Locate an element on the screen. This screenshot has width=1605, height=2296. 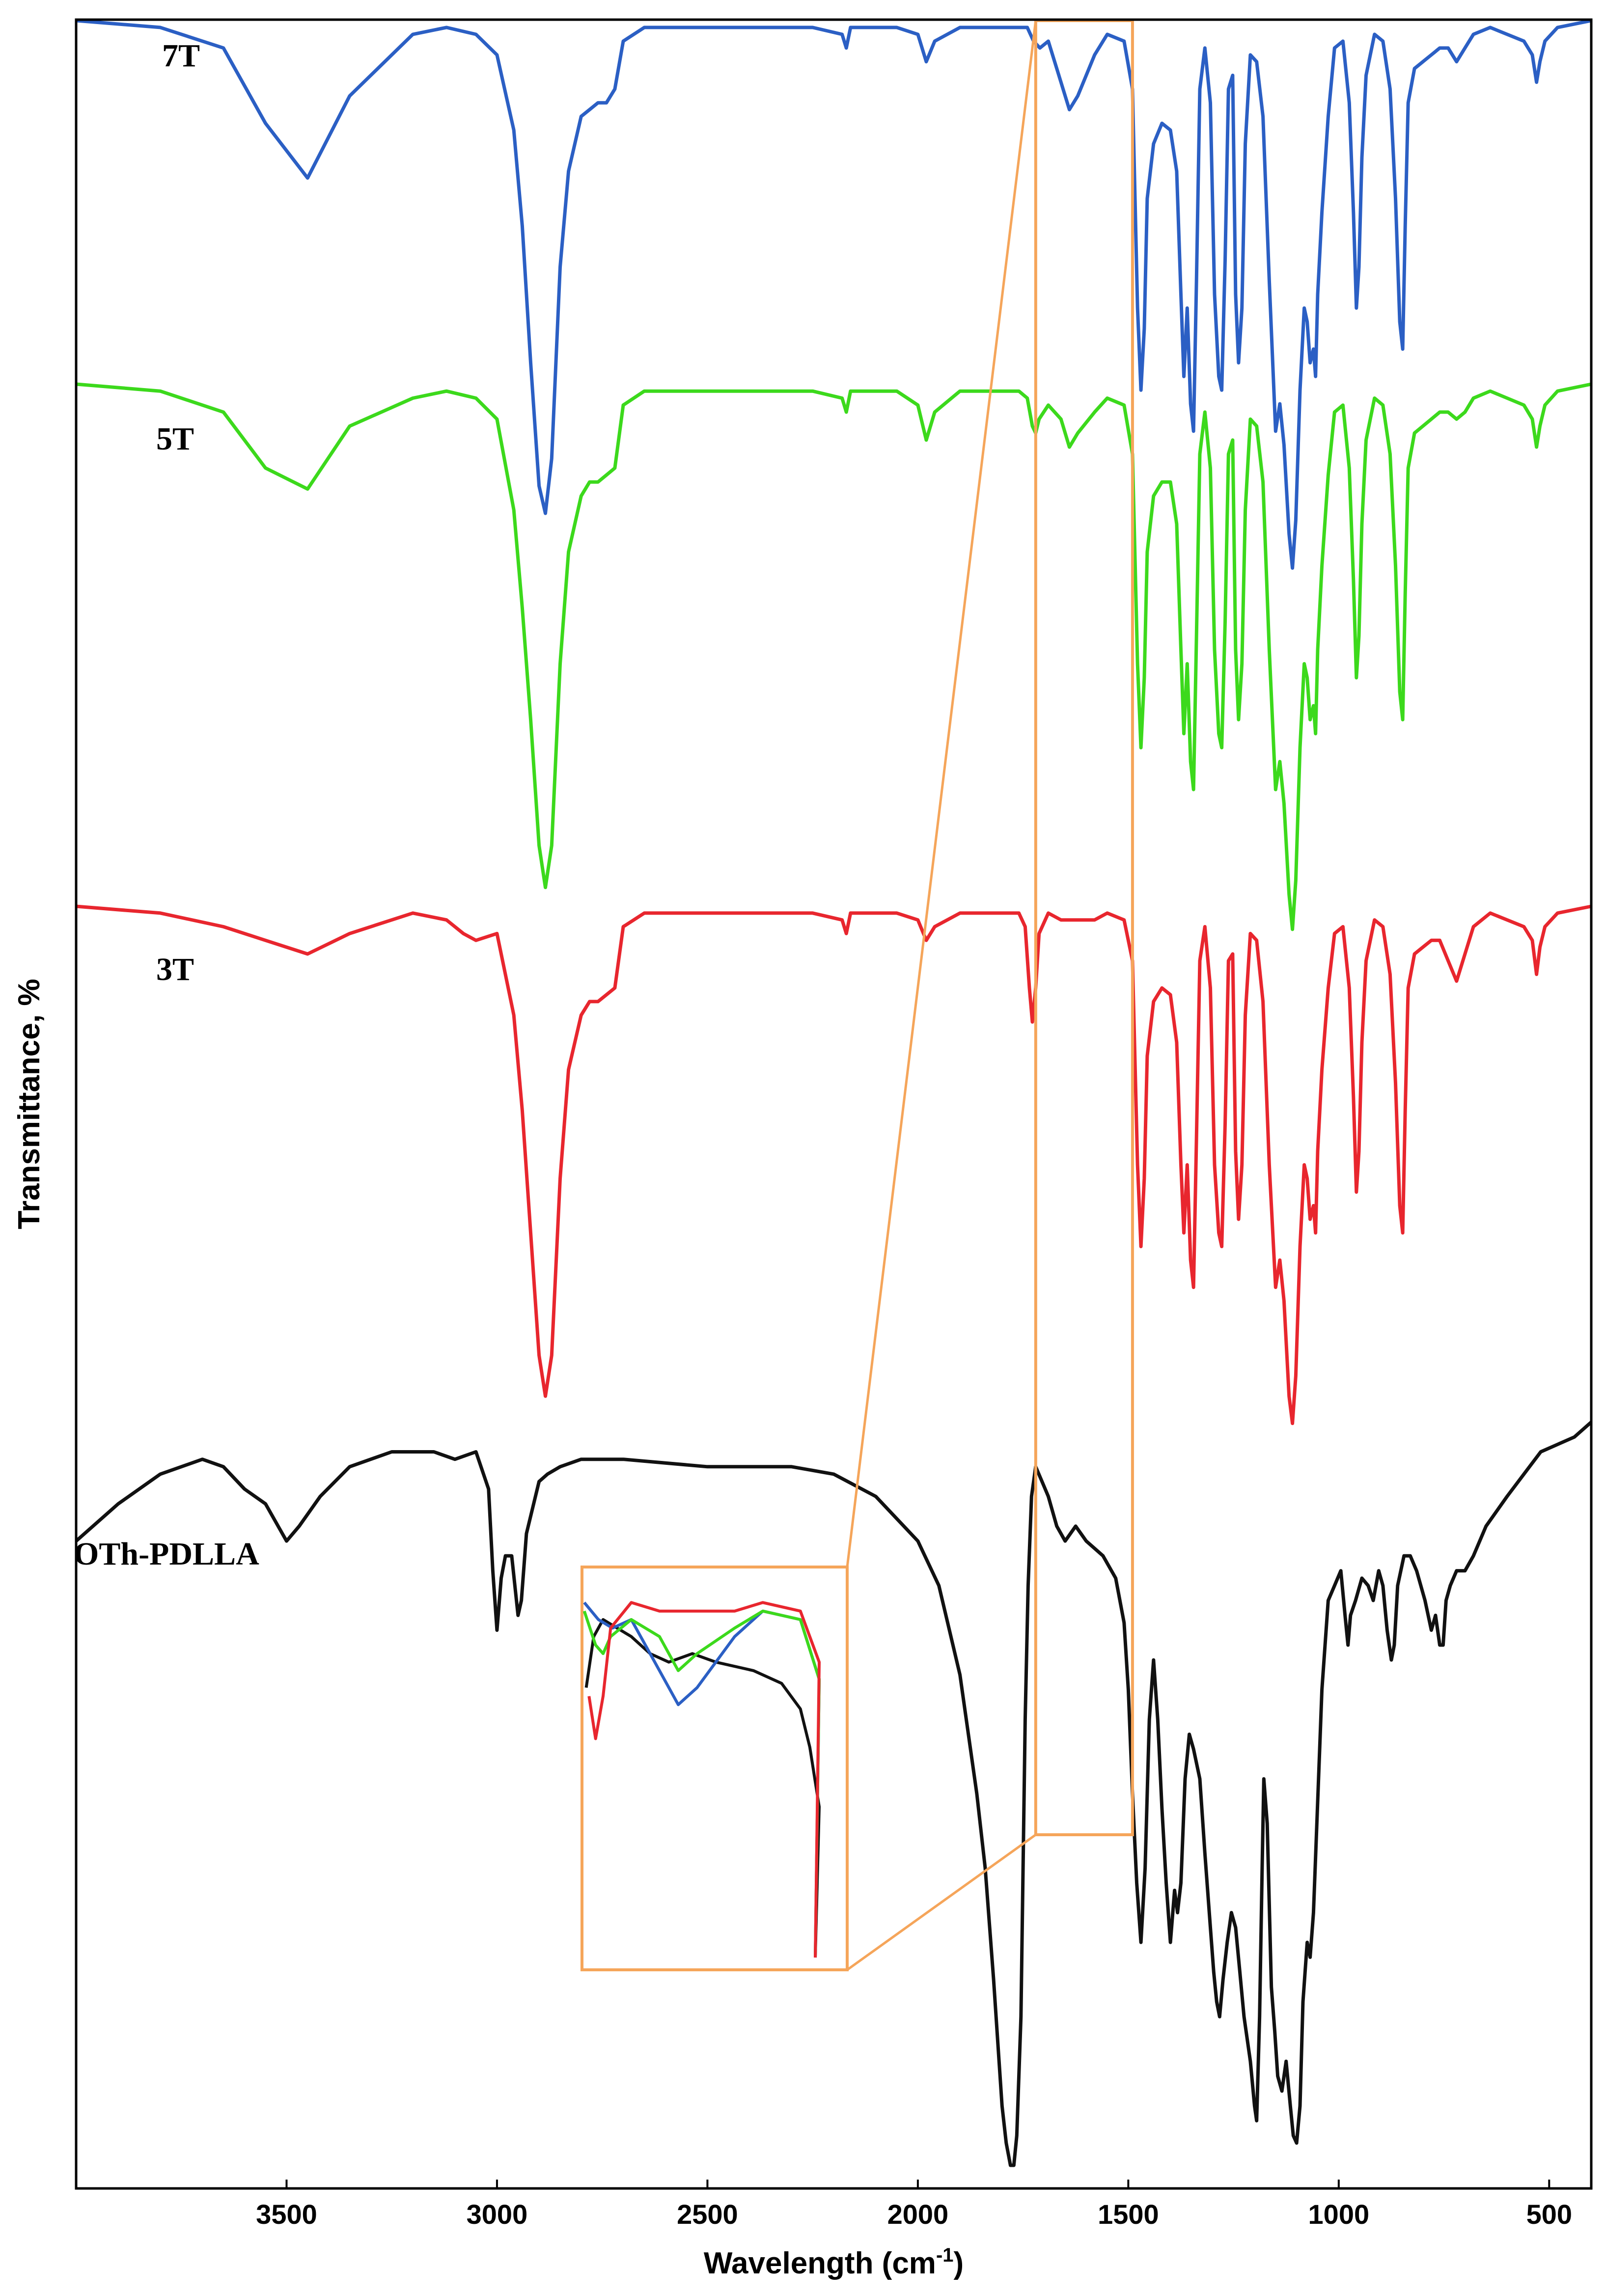
x-axis-title: Wavelength (cm-1) is located at coordinates (834, 2262).